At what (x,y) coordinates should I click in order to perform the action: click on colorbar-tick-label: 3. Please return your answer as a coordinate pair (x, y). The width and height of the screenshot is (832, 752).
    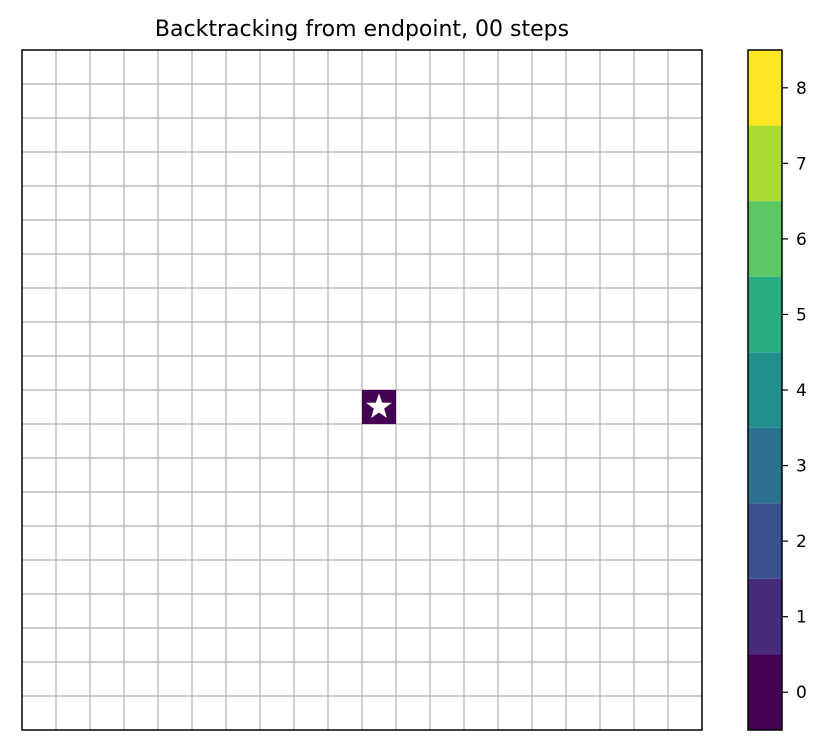
    Looking at the image, I should click on (801, 467).